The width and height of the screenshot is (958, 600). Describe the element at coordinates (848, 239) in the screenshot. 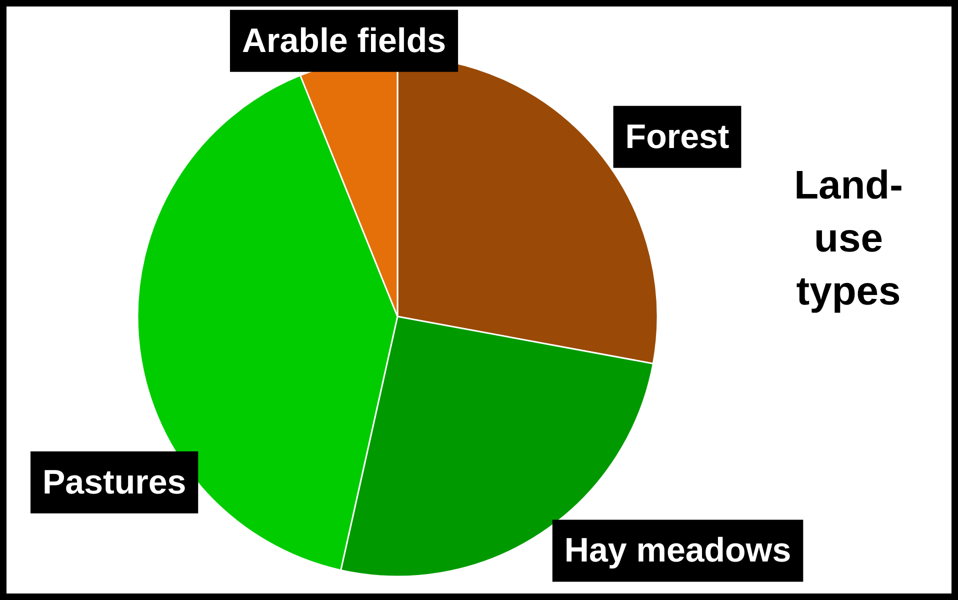

I see `text: Land-use types` at that location.